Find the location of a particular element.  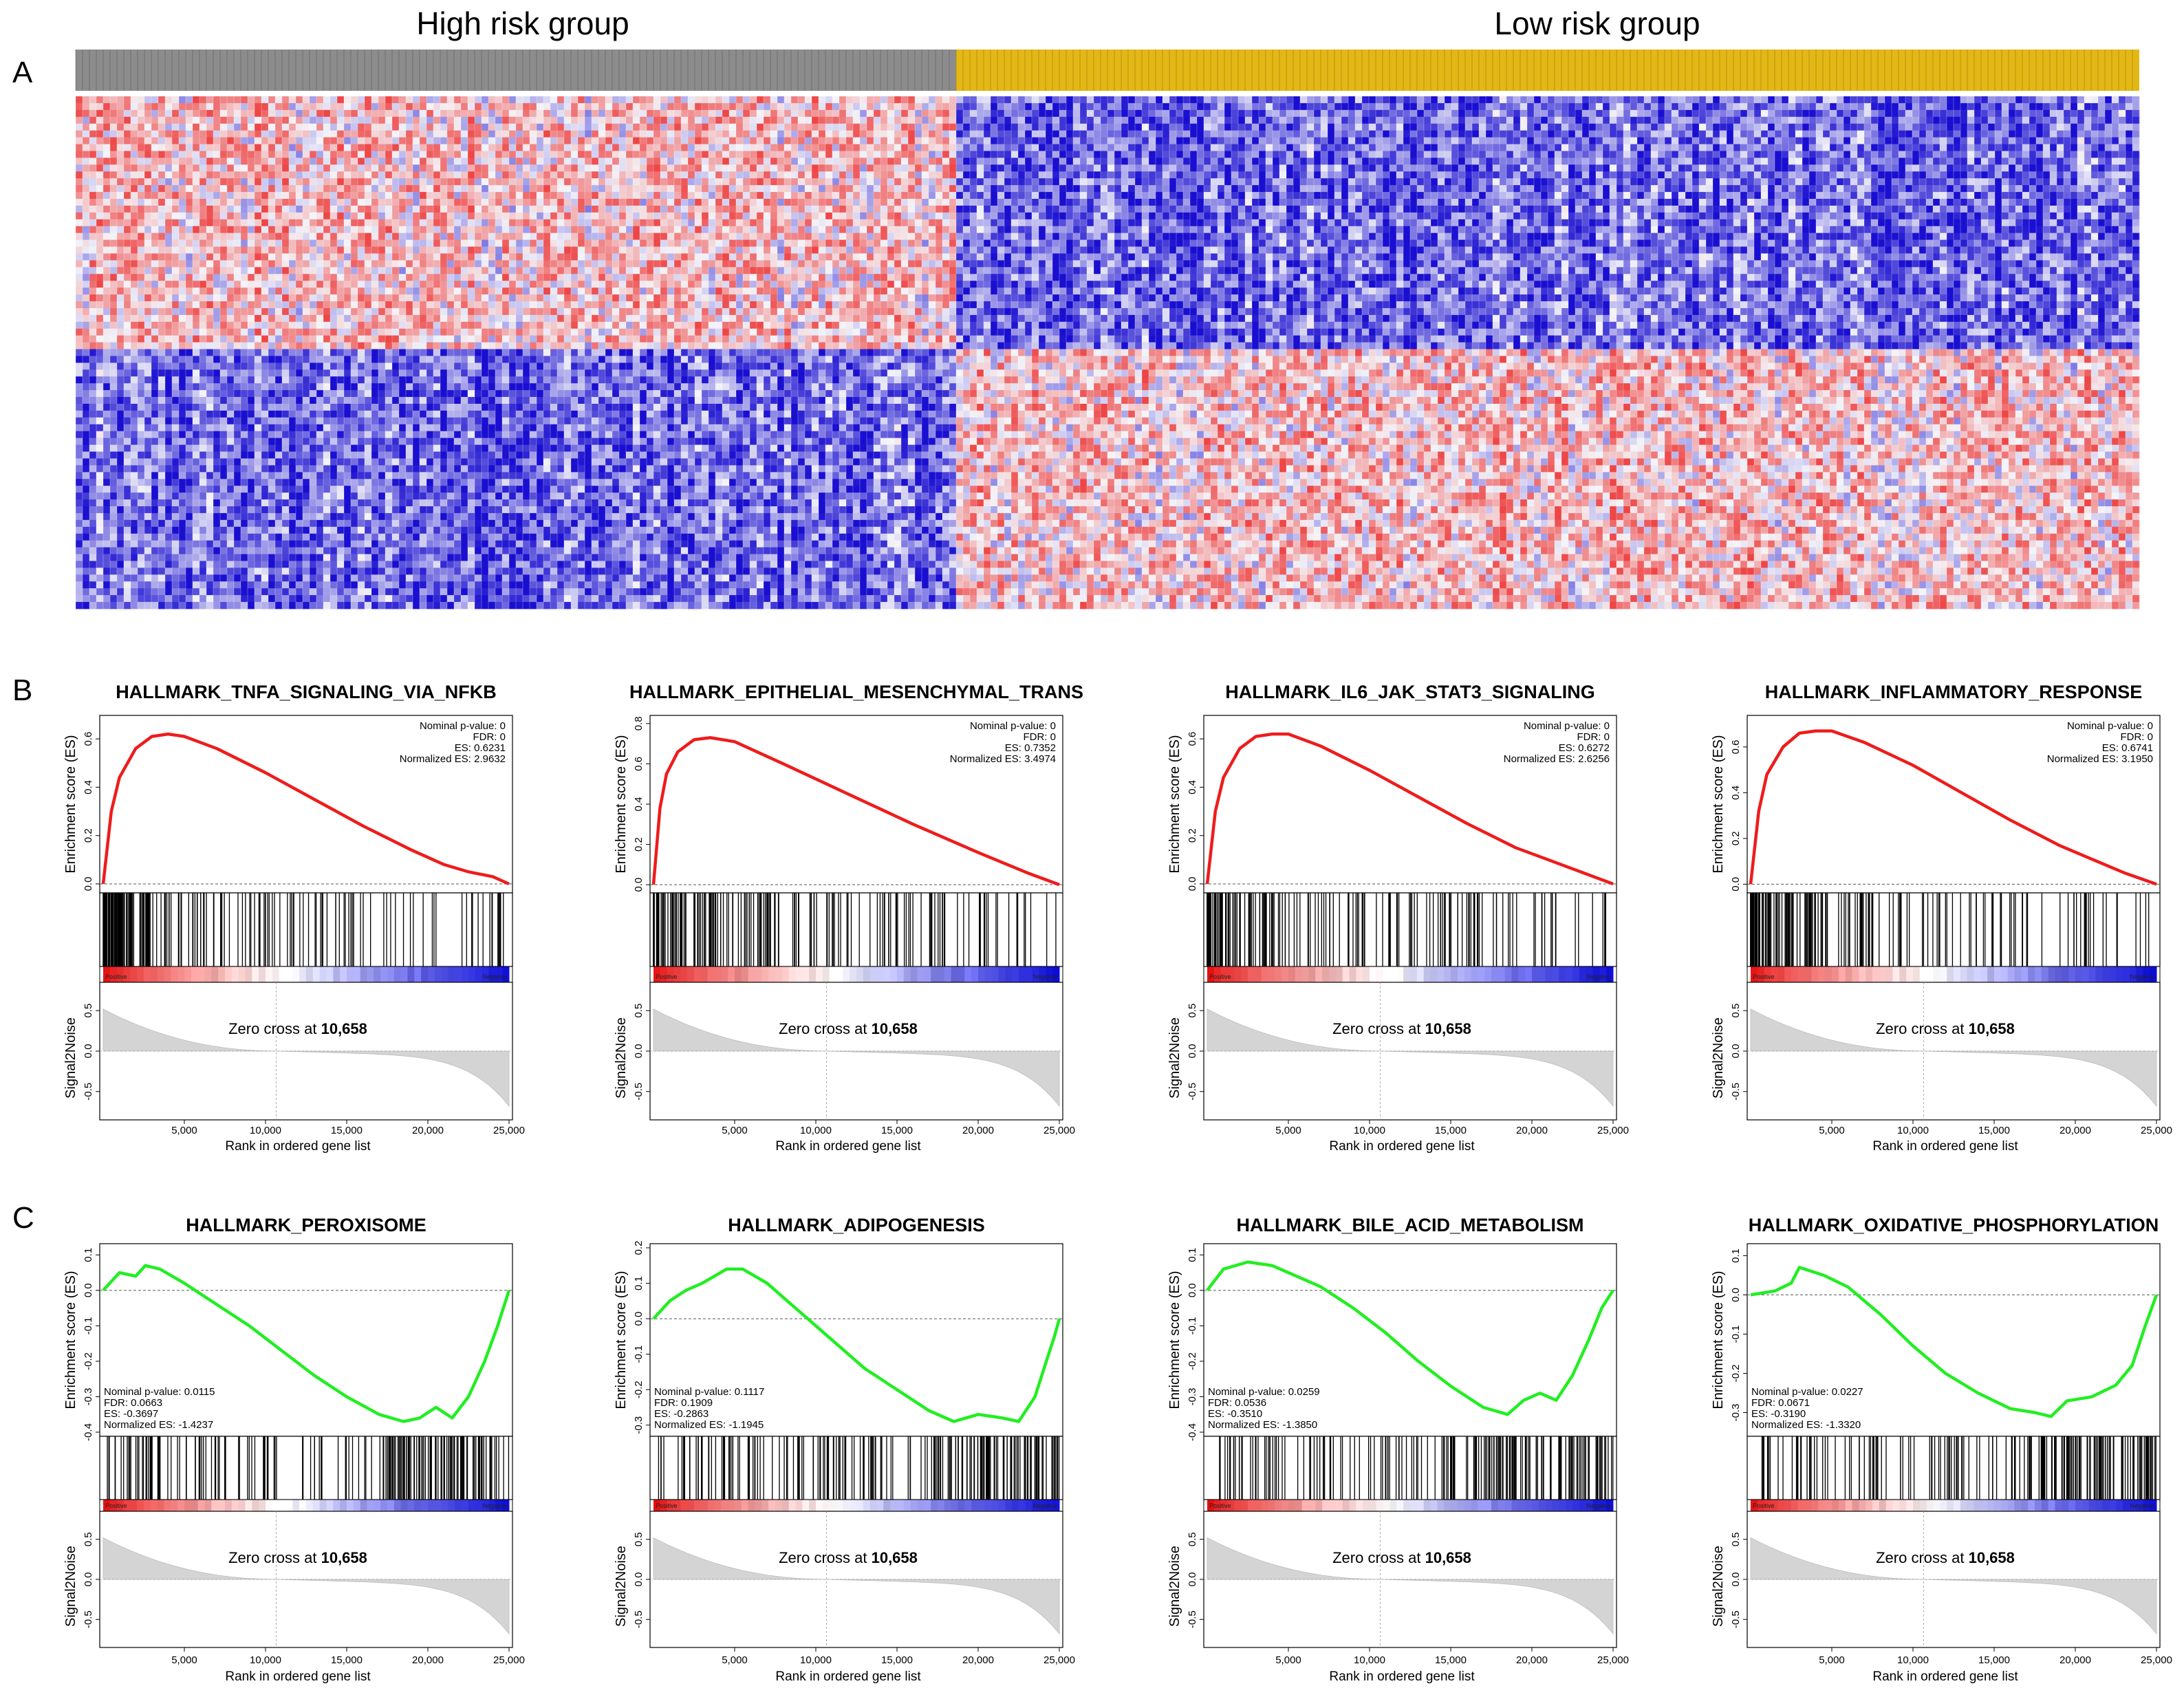

es-stat: ES: -0.3510 is located at coordinates (1235, 1414).